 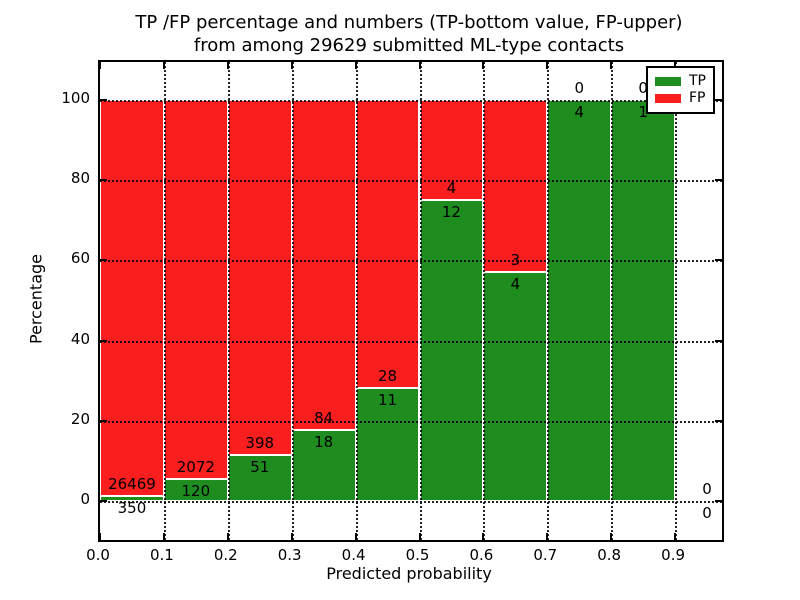 I want to click on legend-row-fp: FP, so click(x=680, y=98).